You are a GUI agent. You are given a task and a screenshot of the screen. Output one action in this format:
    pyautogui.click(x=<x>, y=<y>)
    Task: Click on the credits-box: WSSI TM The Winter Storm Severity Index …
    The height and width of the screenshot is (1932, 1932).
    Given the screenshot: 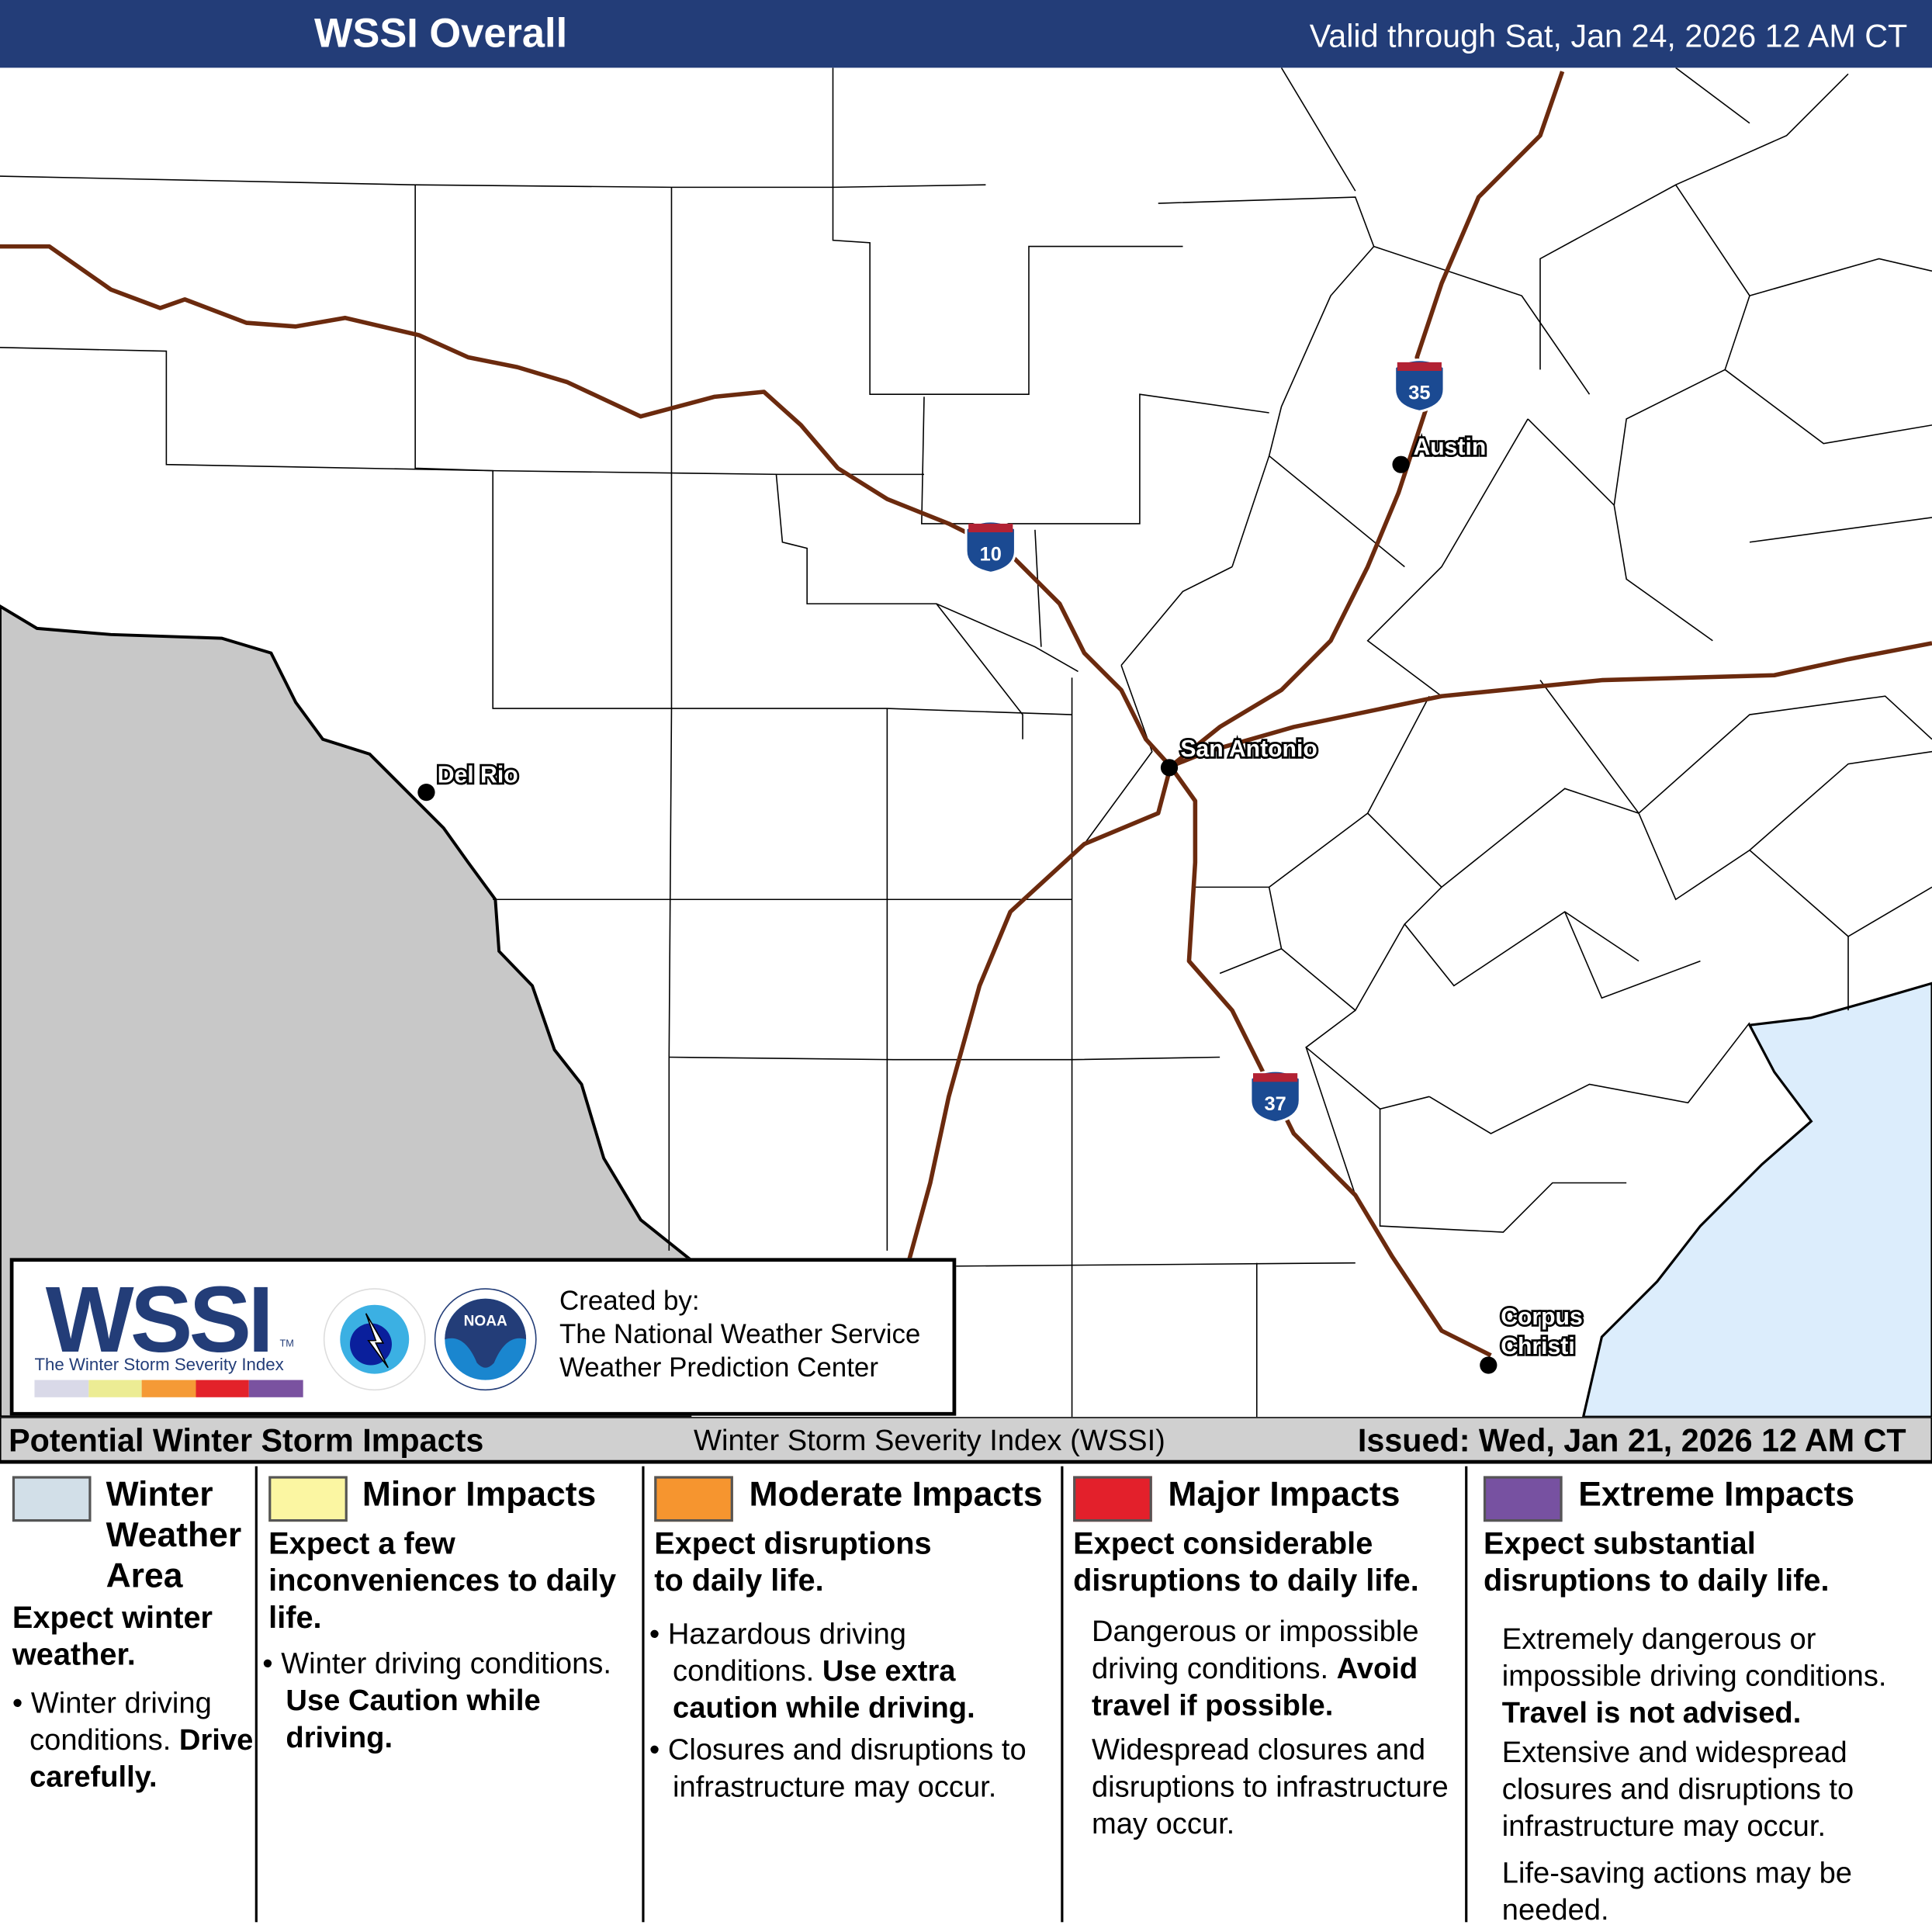 What is the action you would take?
    pyautogui.click(x=483, y=1337)
    